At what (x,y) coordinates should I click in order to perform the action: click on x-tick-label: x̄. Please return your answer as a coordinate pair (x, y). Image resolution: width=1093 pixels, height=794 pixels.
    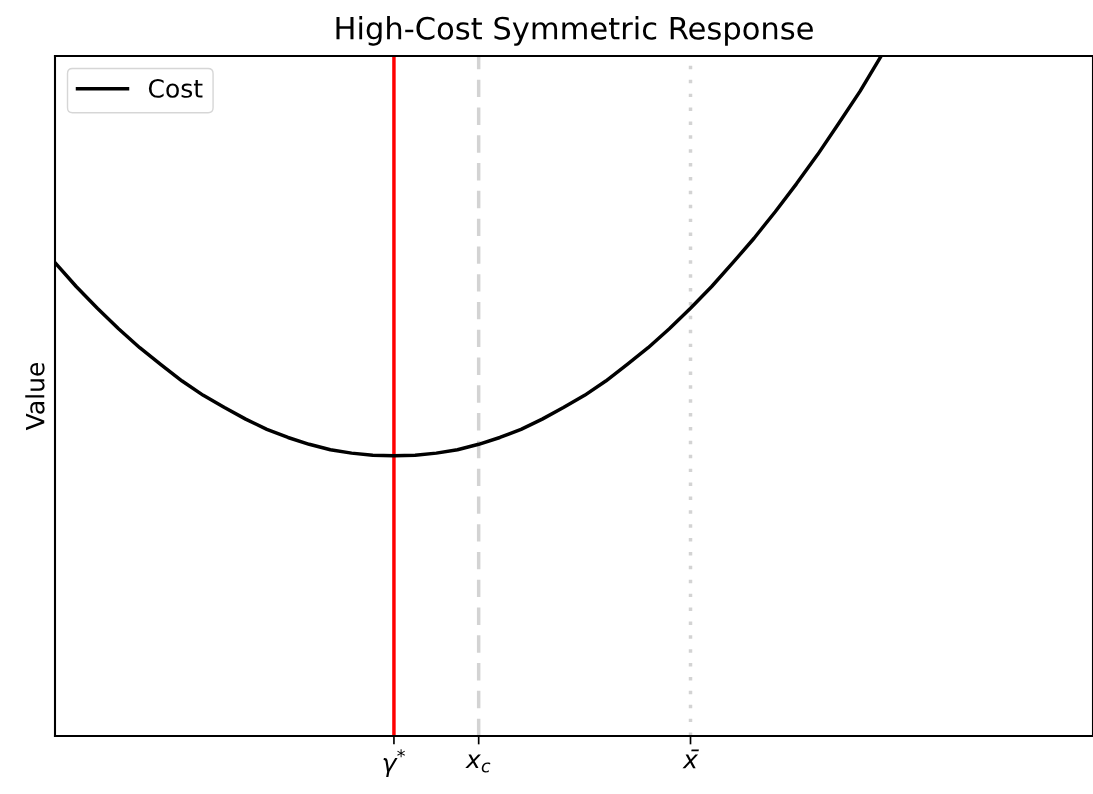
    Looking at the image, I should click on (690, 759).